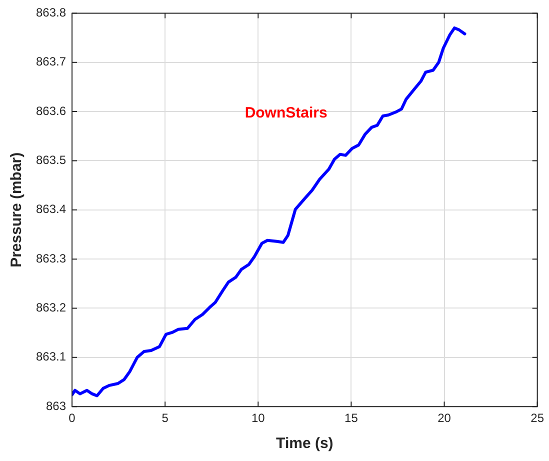 The width and height of the screenshot is (549, 461). Describe the element at coordinates (51, 357) in the screenshot. I see `y-tick-label: 863.1` at that location.